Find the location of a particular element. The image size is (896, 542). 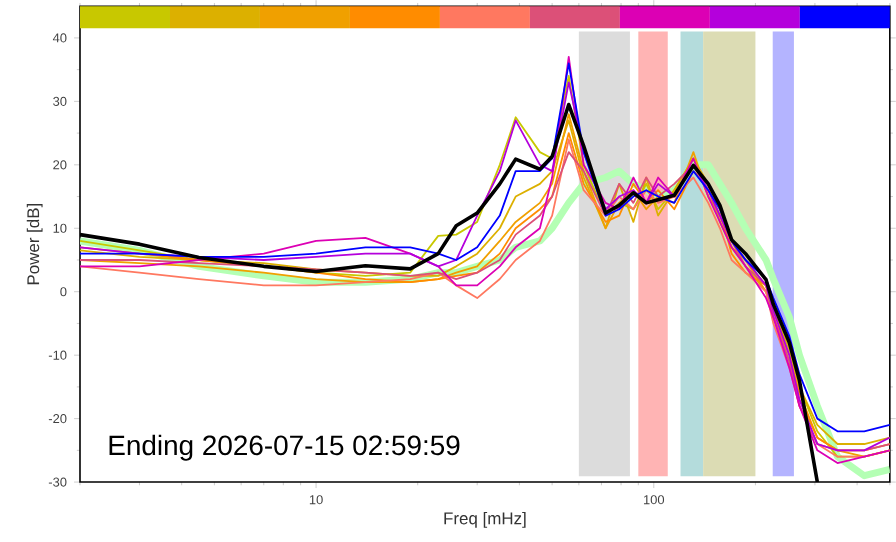

y-axis-title: Power [dB] is located at coordinates (34, 244).